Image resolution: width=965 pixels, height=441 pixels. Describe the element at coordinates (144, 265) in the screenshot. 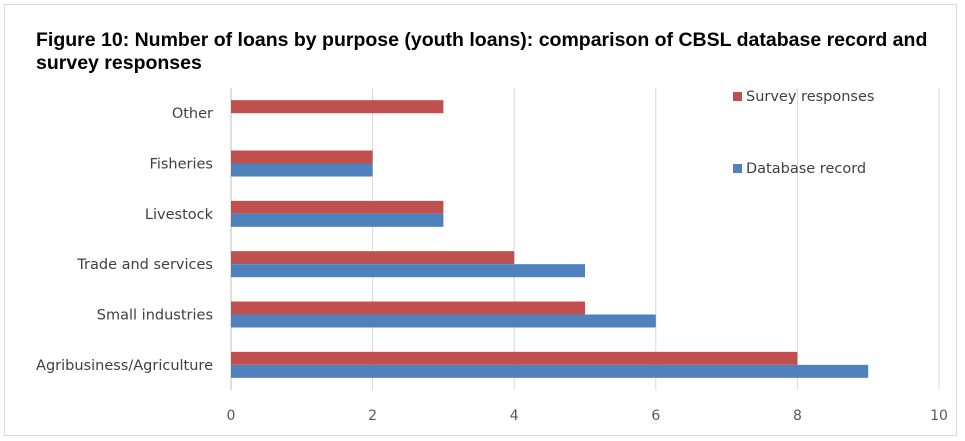

I see `category-label: Trade and services` at that location.